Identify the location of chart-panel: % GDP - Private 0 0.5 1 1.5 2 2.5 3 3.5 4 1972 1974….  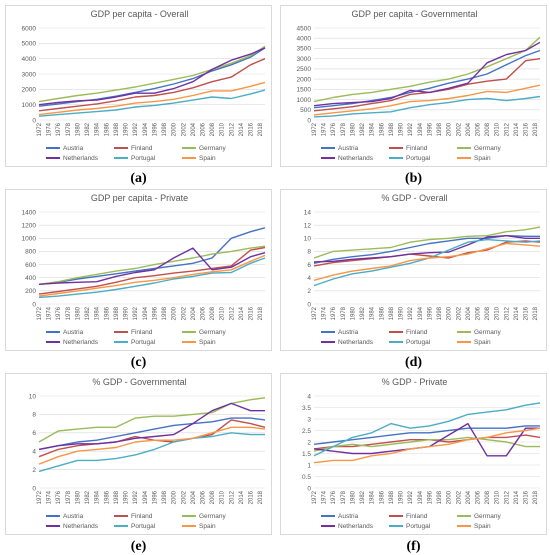
(413, 454).